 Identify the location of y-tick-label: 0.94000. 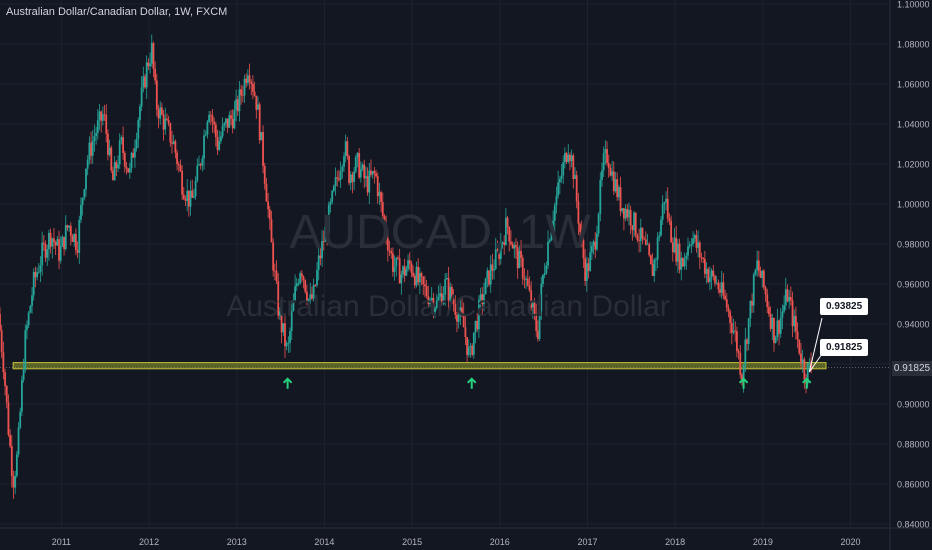
(913, 325).